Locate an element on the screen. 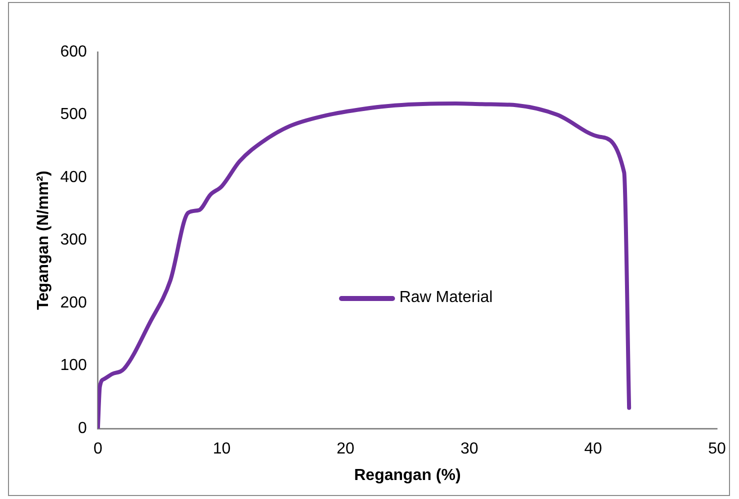 The height and width of the screenshot is (499, 739). y-tick-label: 500 is located at coordinates (73, 115).